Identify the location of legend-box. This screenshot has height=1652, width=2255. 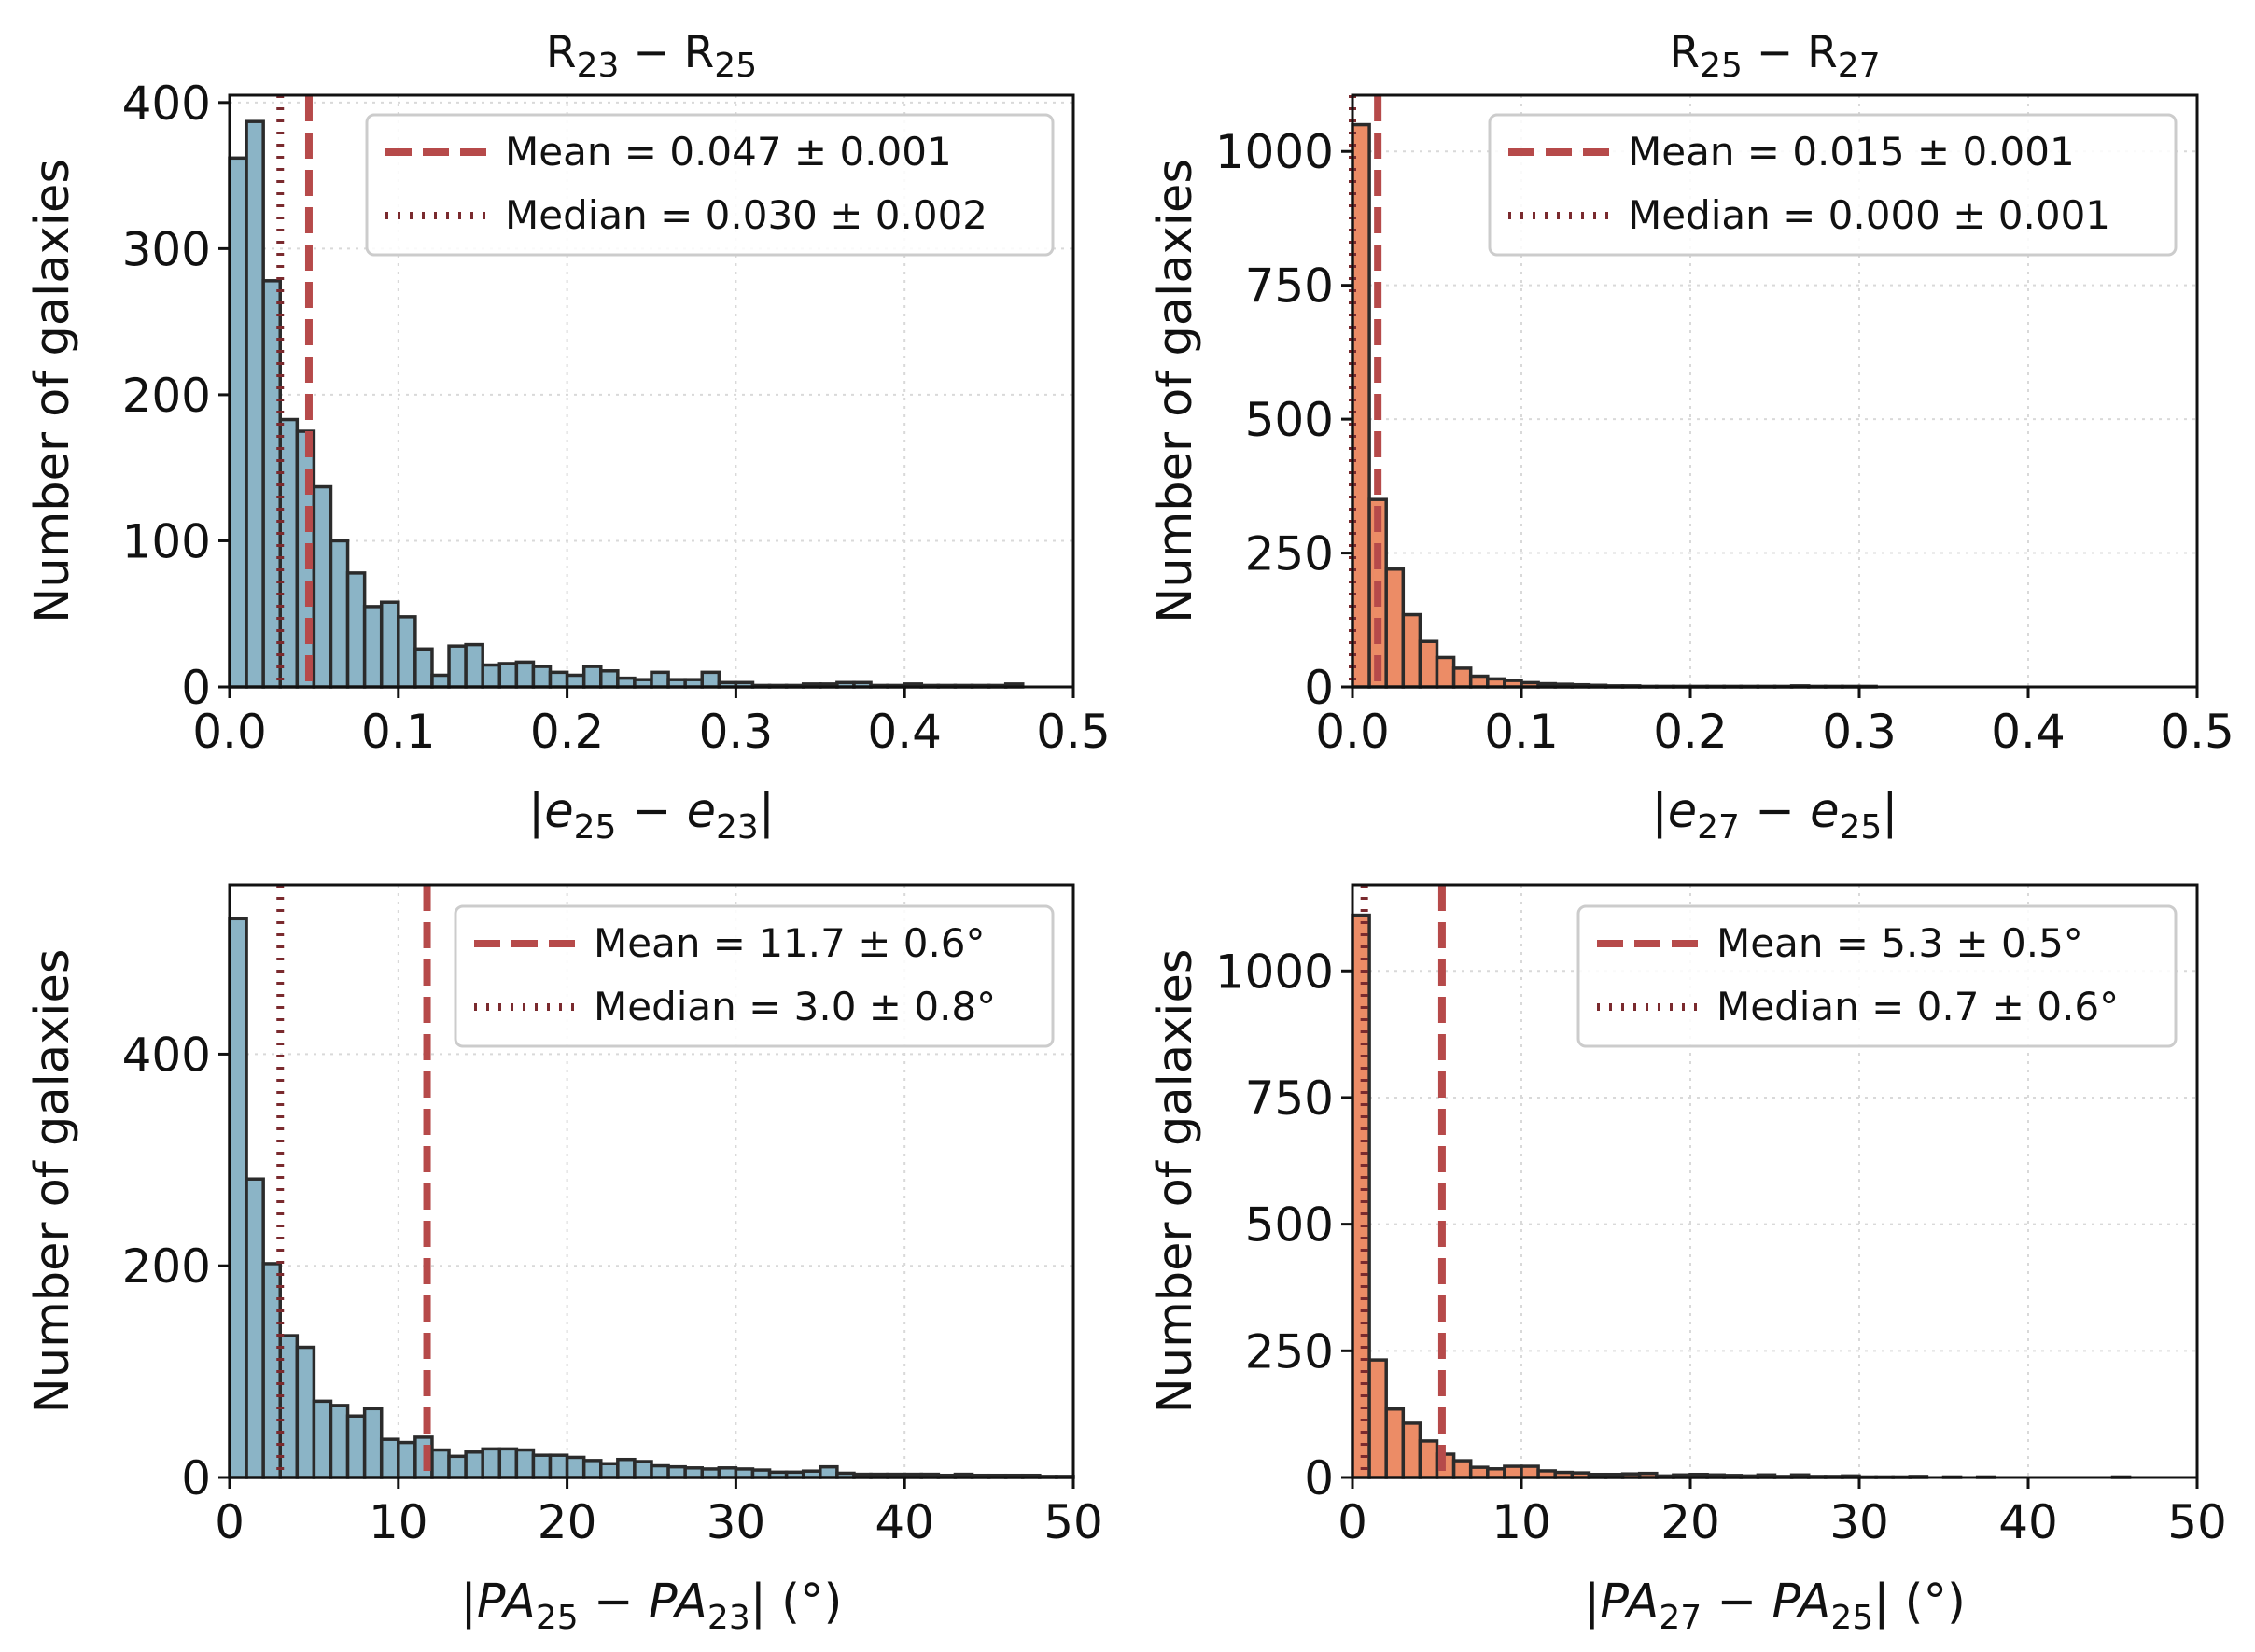
(754, 976).